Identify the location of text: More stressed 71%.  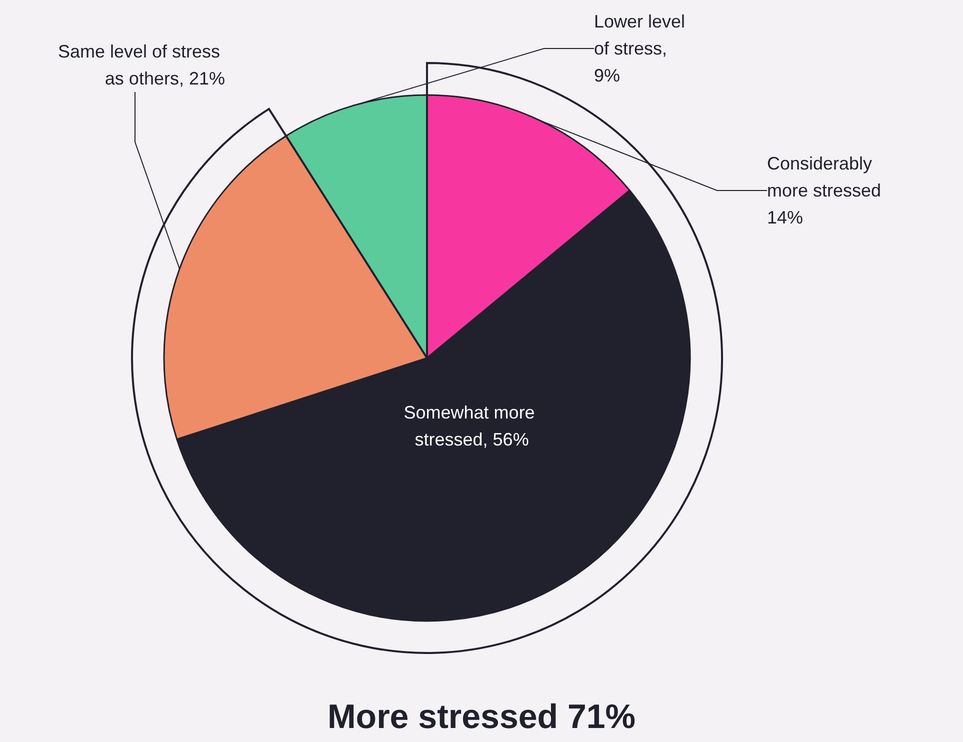
(481, 717).